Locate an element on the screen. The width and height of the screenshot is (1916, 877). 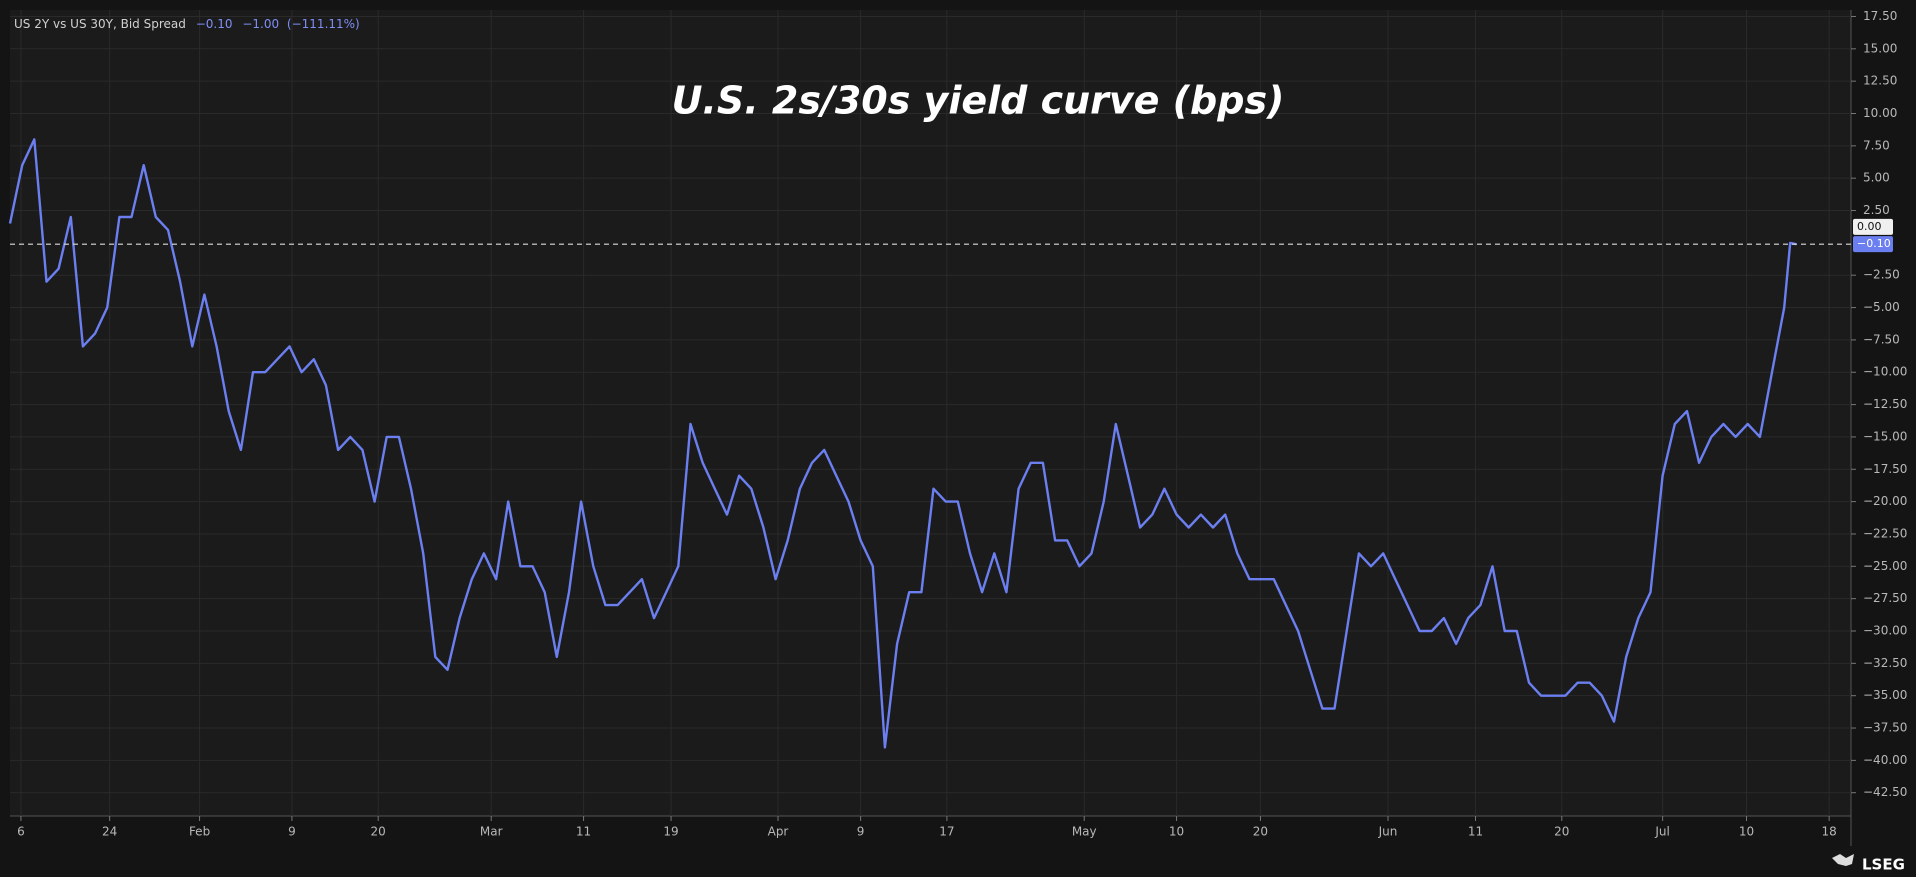
y-tick-label: −15.00 is located at coordinates (1885, 436).